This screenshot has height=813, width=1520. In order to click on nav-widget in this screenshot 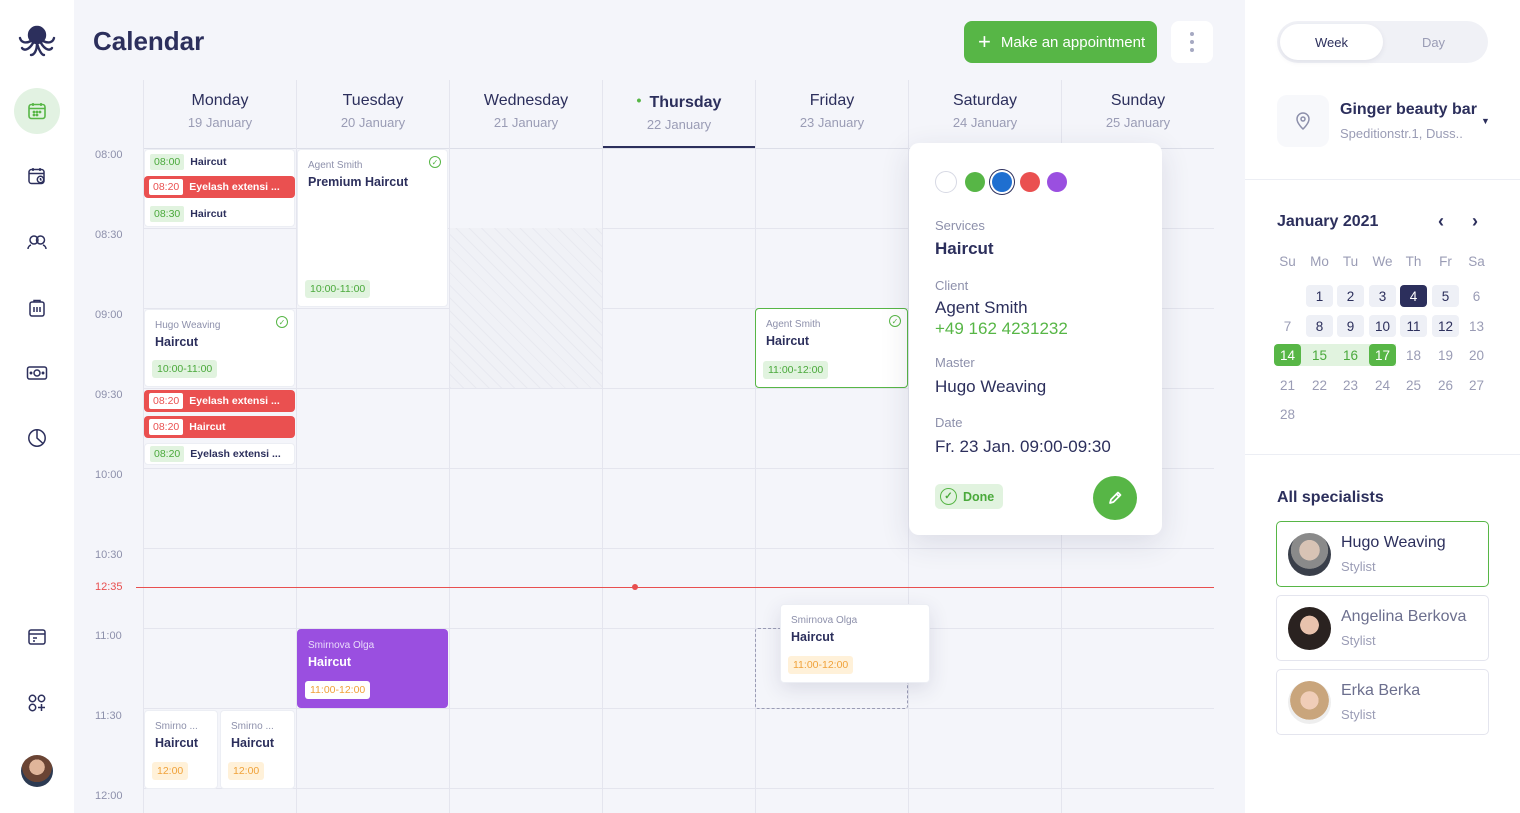, I will do `click(37, 637)`.